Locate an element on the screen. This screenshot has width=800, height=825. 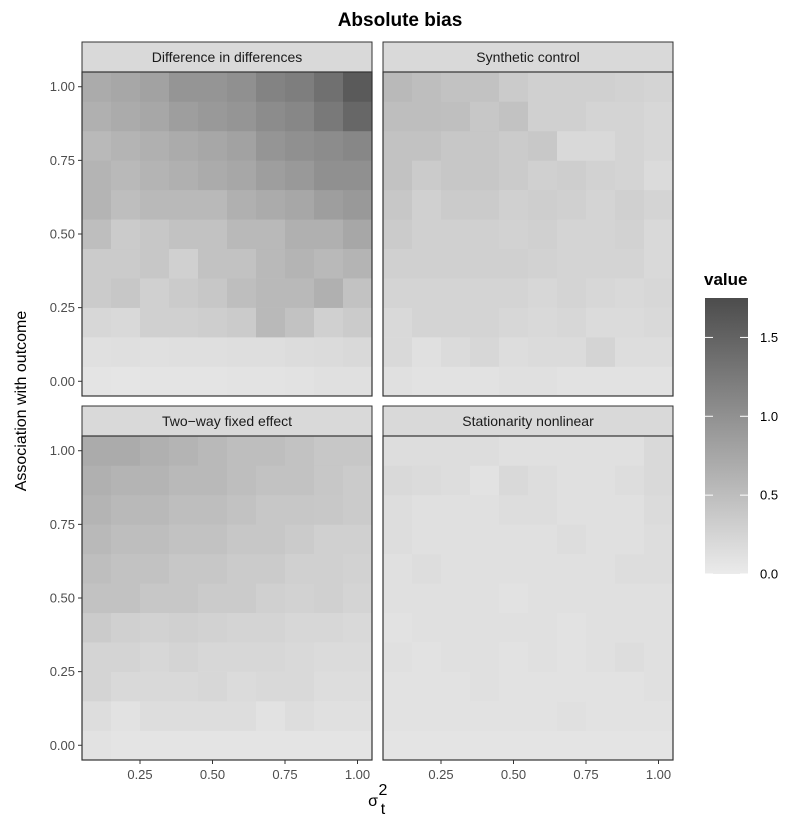
facet-strip-label: Difference in differences is located at coordinates (227, 57).